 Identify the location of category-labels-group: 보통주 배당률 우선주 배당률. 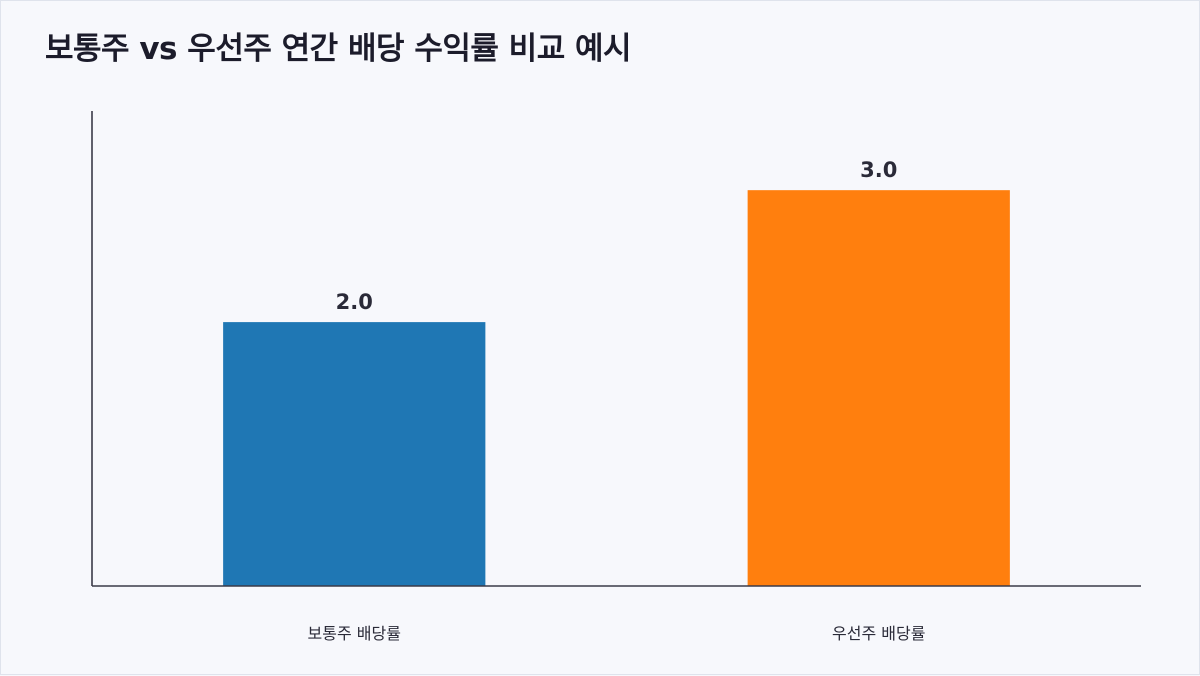
(617, 633).